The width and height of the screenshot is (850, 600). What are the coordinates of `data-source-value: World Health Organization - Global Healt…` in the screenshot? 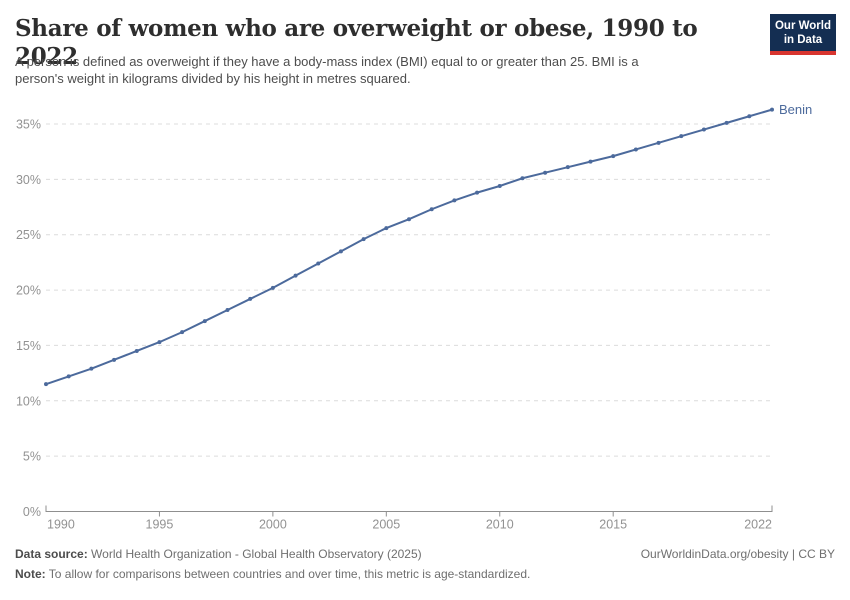 It's located at (254, 554).